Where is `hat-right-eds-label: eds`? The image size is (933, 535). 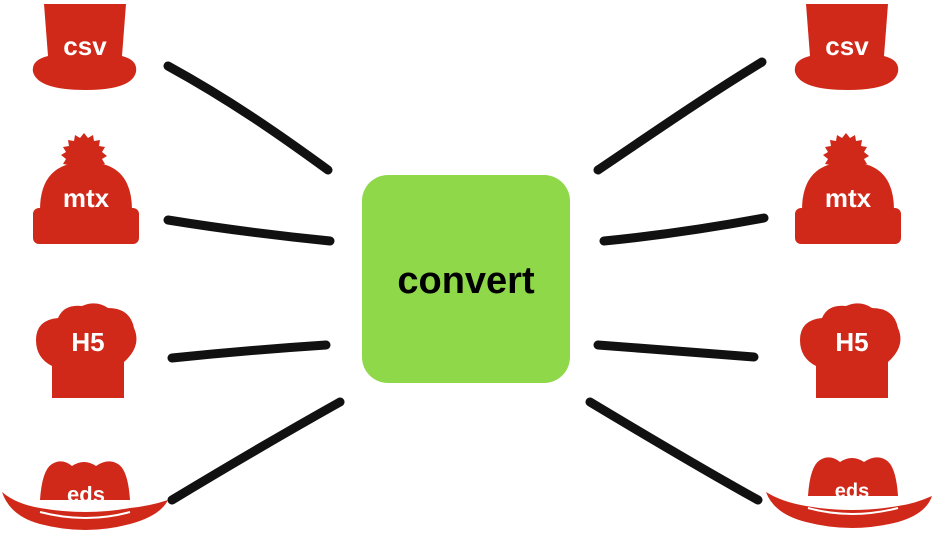 hat-right-eds-label: eds is located at coordinates (852, 491).